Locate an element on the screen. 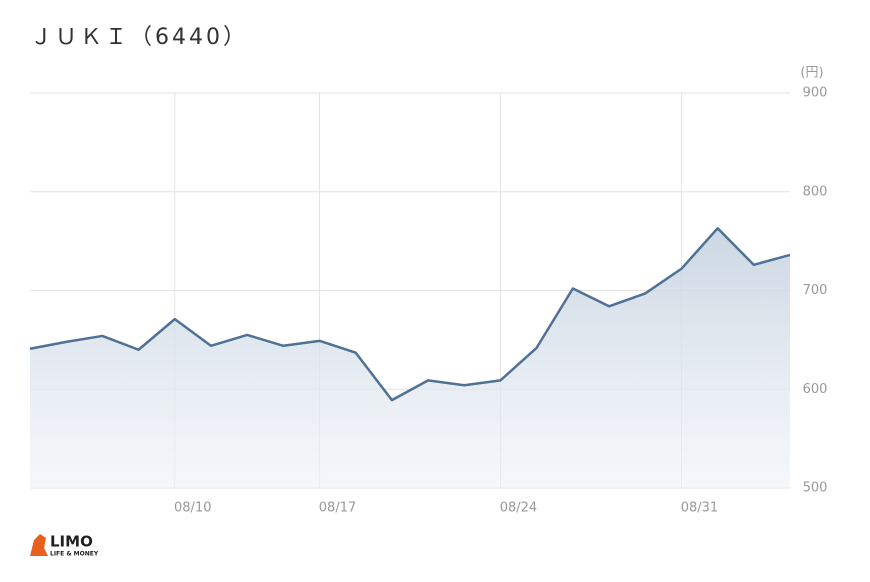 Image resolution: width=870 pixels, height=582 pixels. y-tick-label: 800 is located at coordinates (815, 191).